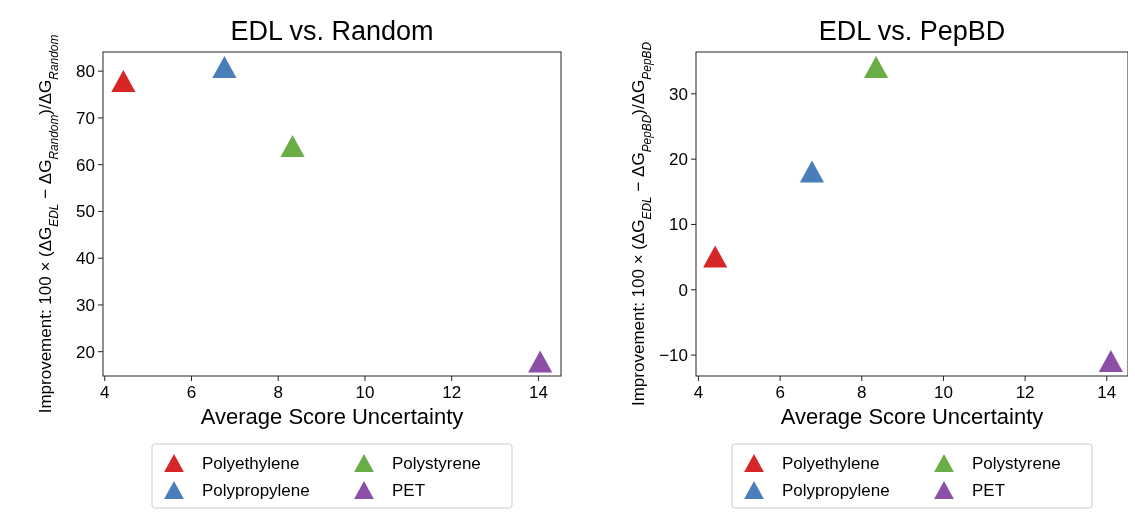 Image resolution: width=1135 pixels, height=517 pixels. I want to click on y-tick-label: 70, so click(85, 118).